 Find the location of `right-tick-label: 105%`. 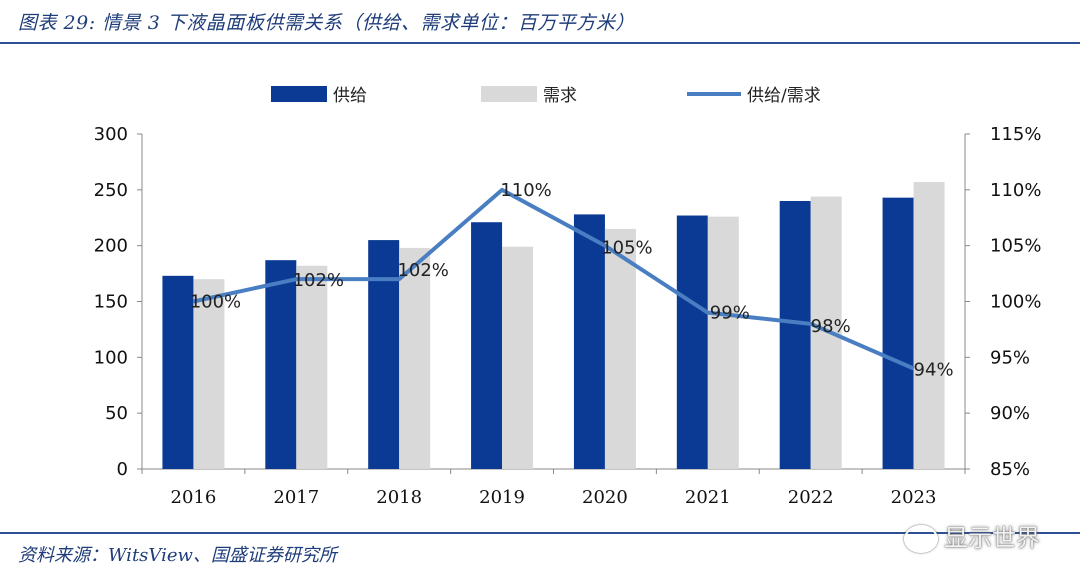

right-tick-label: 105% is located at coordinates (1015, 246).